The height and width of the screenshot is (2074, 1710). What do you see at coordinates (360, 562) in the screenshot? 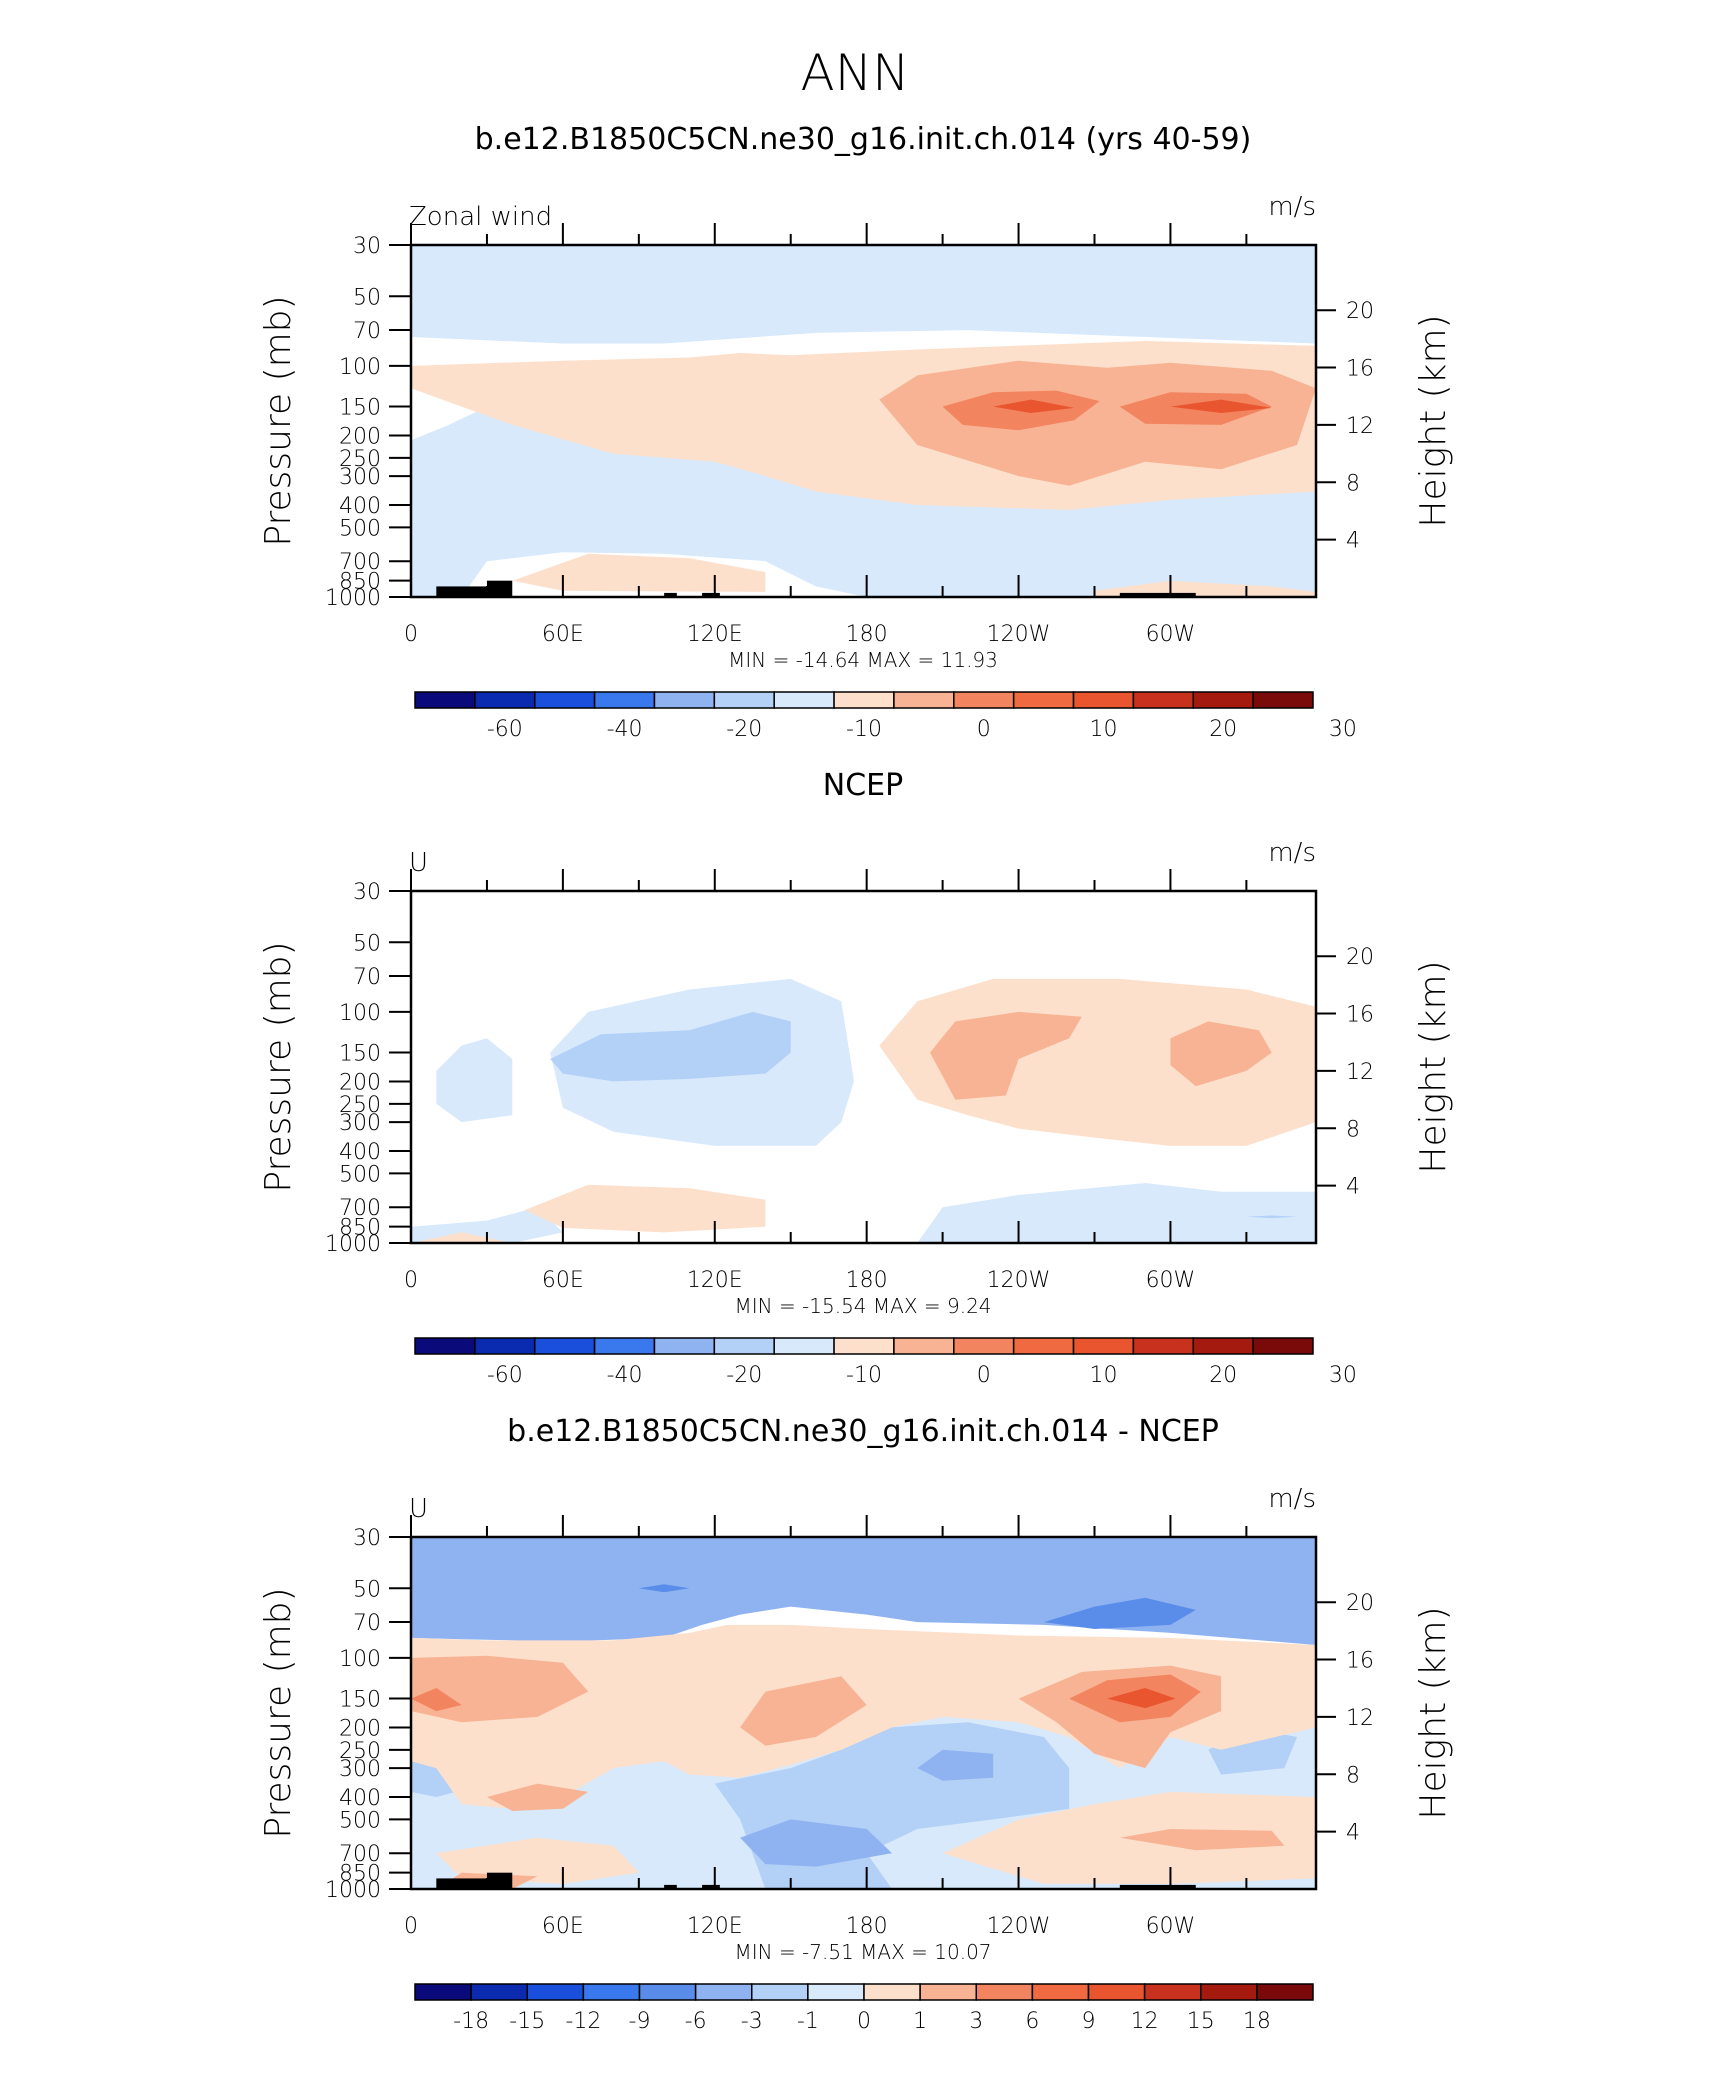
I see `y-tick-label: 700` at bounding box center [360, 562].